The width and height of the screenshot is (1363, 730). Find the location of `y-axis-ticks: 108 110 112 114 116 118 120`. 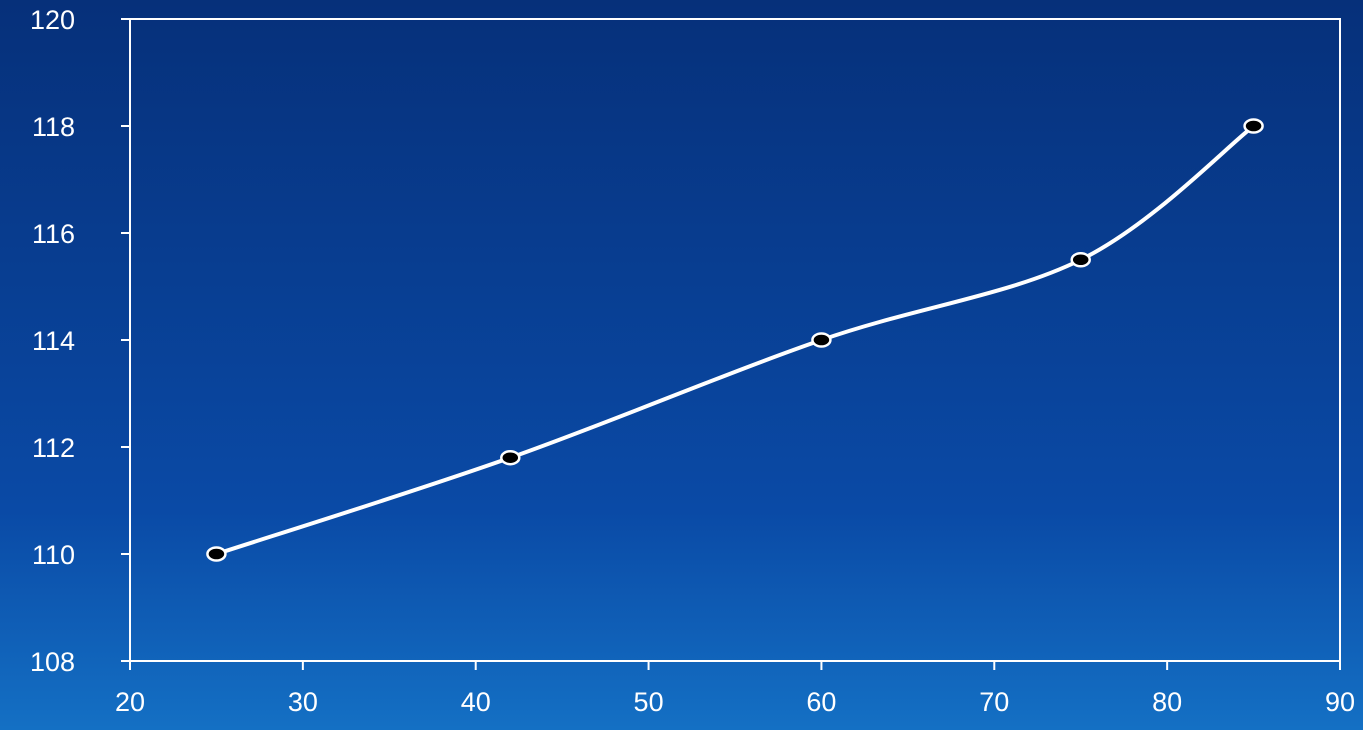

y-axis-ticks: 108 110 112 114 116 118 120 is located at coordinates (80, 341).